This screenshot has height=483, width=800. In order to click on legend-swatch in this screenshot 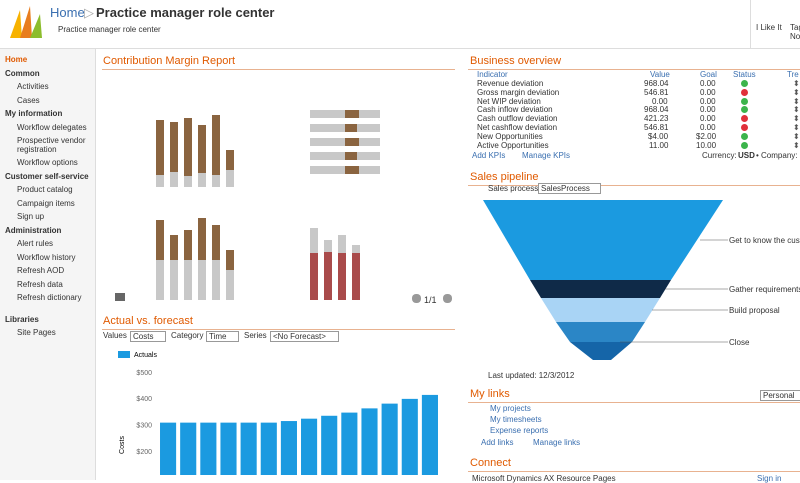, I will do `click(124, 354)`.